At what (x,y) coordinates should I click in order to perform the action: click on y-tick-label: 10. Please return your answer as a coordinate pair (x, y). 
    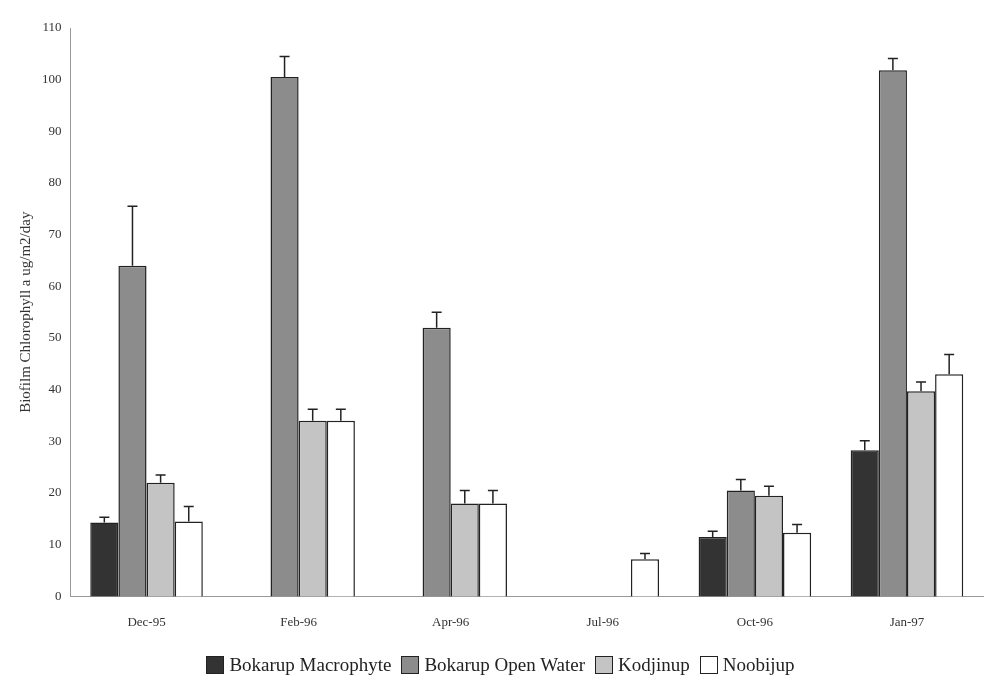
    Looking at the image, I should click on (55, 544).